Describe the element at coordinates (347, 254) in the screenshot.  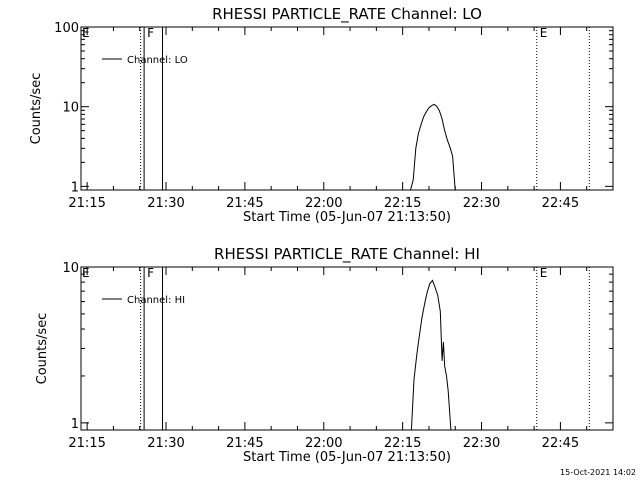
I see `chart-title: RHESSI PARTICLE_RATE Channel: HI` at that location.